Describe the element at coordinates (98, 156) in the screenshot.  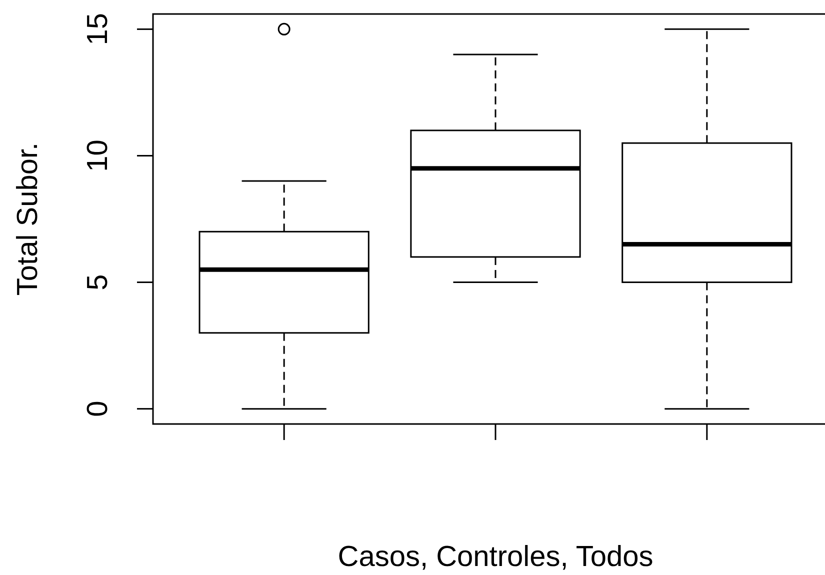
I see `y-tick-label: 10` at that location.